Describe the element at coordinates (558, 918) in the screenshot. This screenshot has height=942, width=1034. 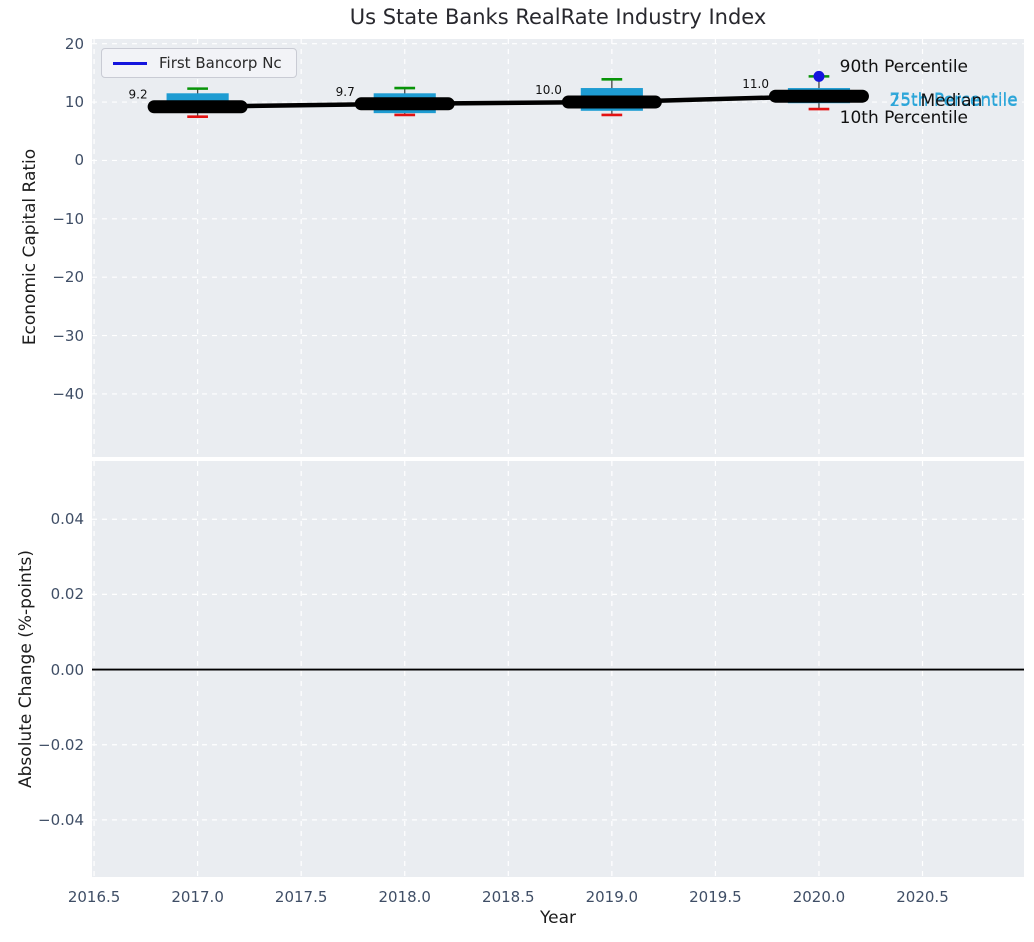
I see `x-axis-label: Year` at that location.